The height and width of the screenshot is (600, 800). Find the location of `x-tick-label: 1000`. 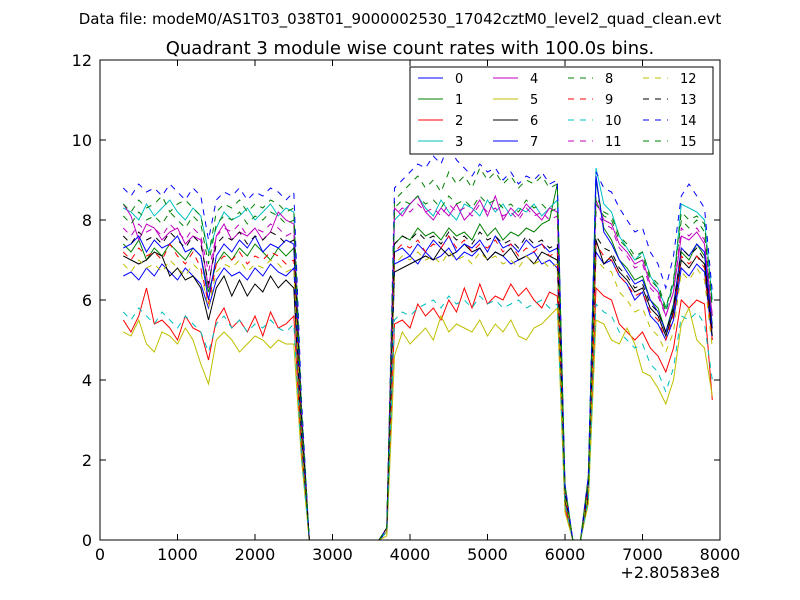

x-tick-label: 1000 is located at coordinates (177, 554).